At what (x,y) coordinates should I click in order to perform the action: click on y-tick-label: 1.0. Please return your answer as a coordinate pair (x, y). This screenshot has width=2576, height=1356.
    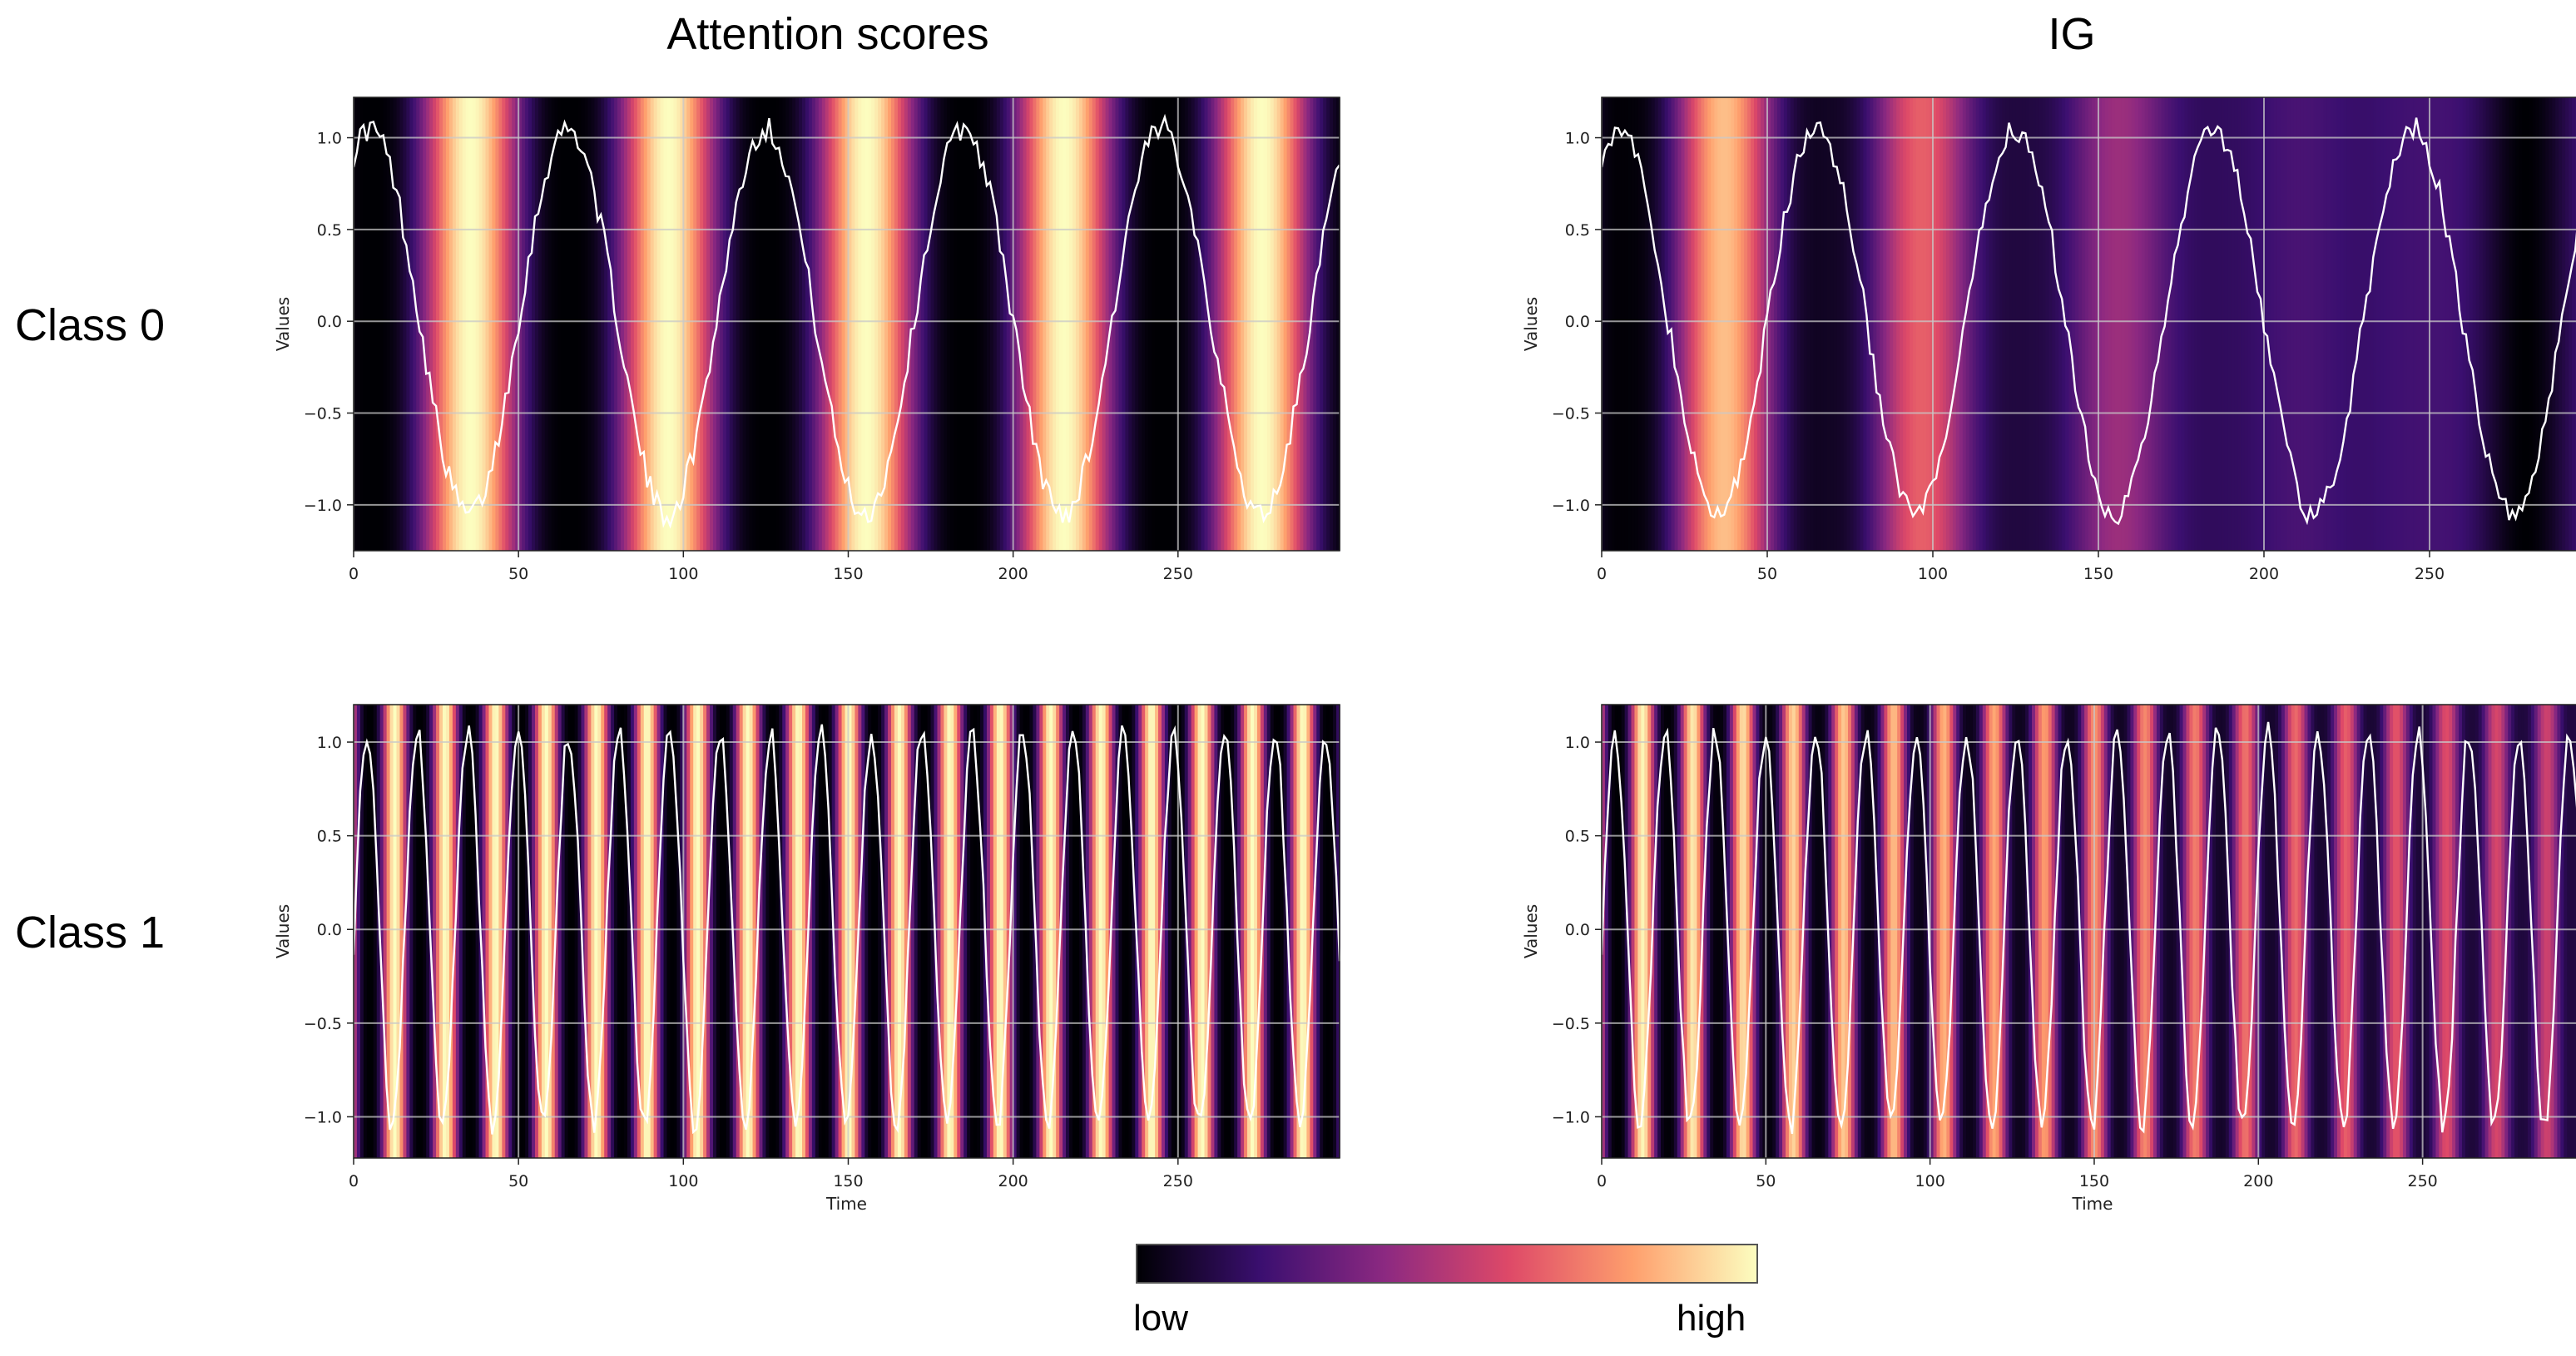
    Looking at the image, I should click on (329, 743).